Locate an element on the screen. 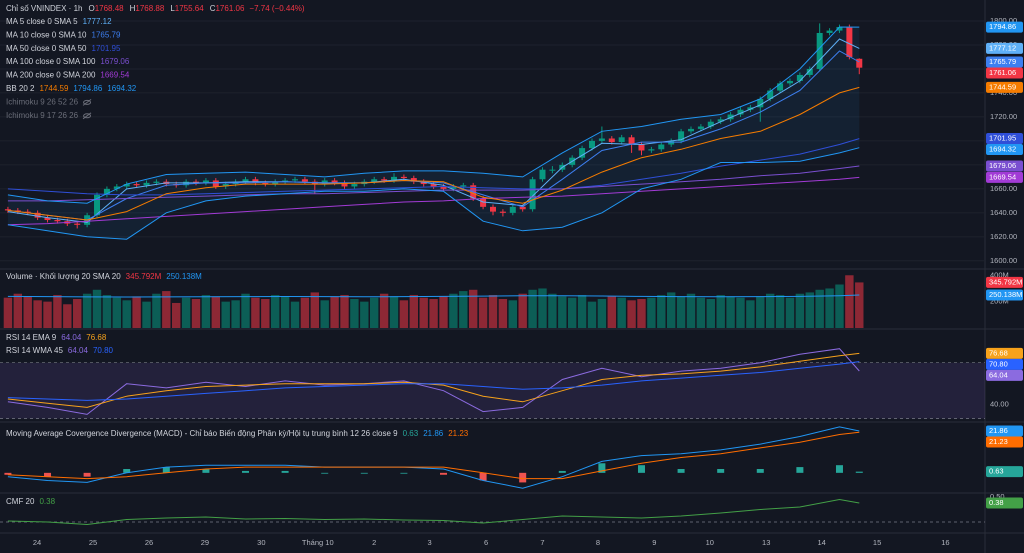 This screenshot has width=1024, height=553. x-tick-label: 13 is located at coordinates (766, 542).